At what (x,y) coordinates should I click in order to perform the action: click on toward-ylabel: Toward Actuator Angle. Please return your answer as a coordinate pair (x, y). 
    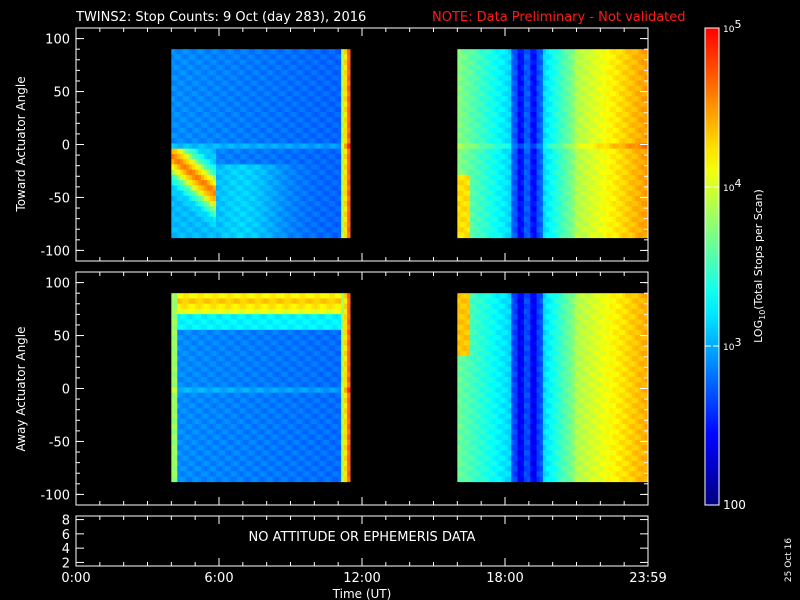
    Looking at the image, I should click on (21, 144).